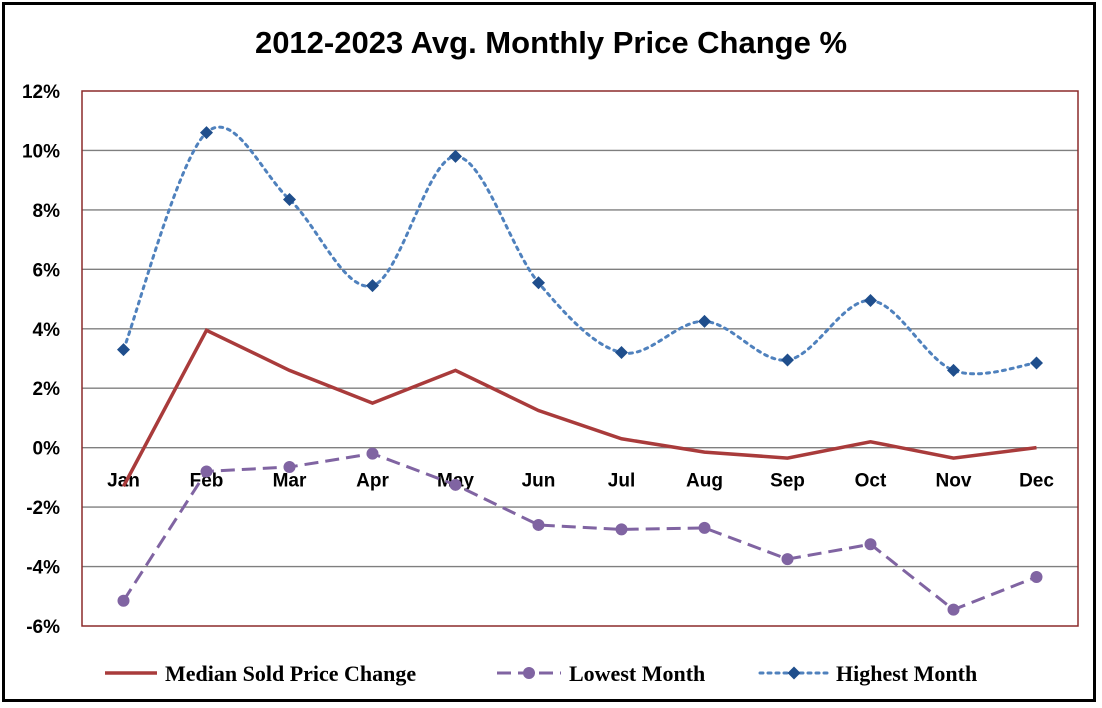 The image size is (1102, 708). What do you see at coordinates (41, 151) in the screenshot?
I see `y-tick-label: 10%` at bounding box center [41, 151].